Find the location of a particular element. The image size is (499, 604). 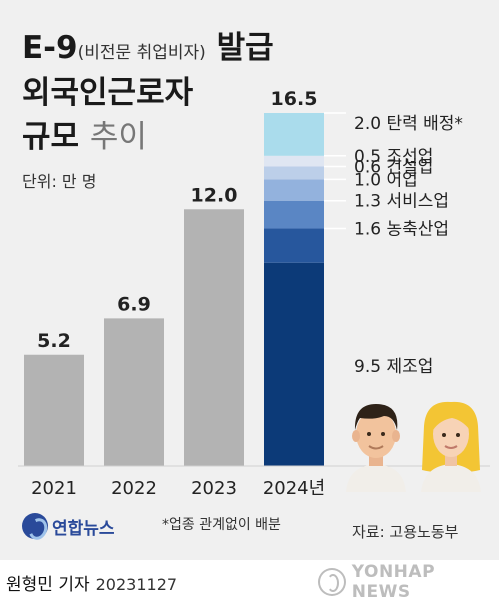

title-line-3: 규모 추이 is located at coordinates (84, 133).